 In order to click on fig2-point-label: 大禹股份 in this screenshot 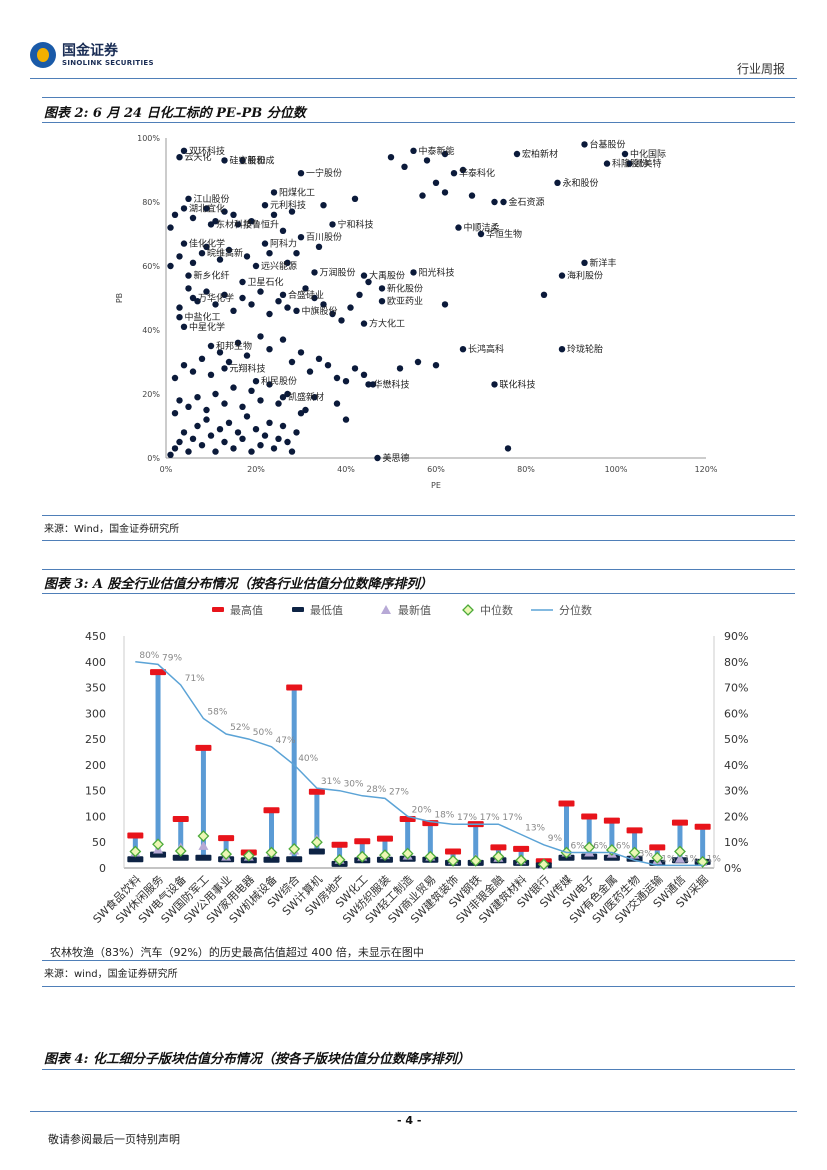, I will do `click(387, 276)`.